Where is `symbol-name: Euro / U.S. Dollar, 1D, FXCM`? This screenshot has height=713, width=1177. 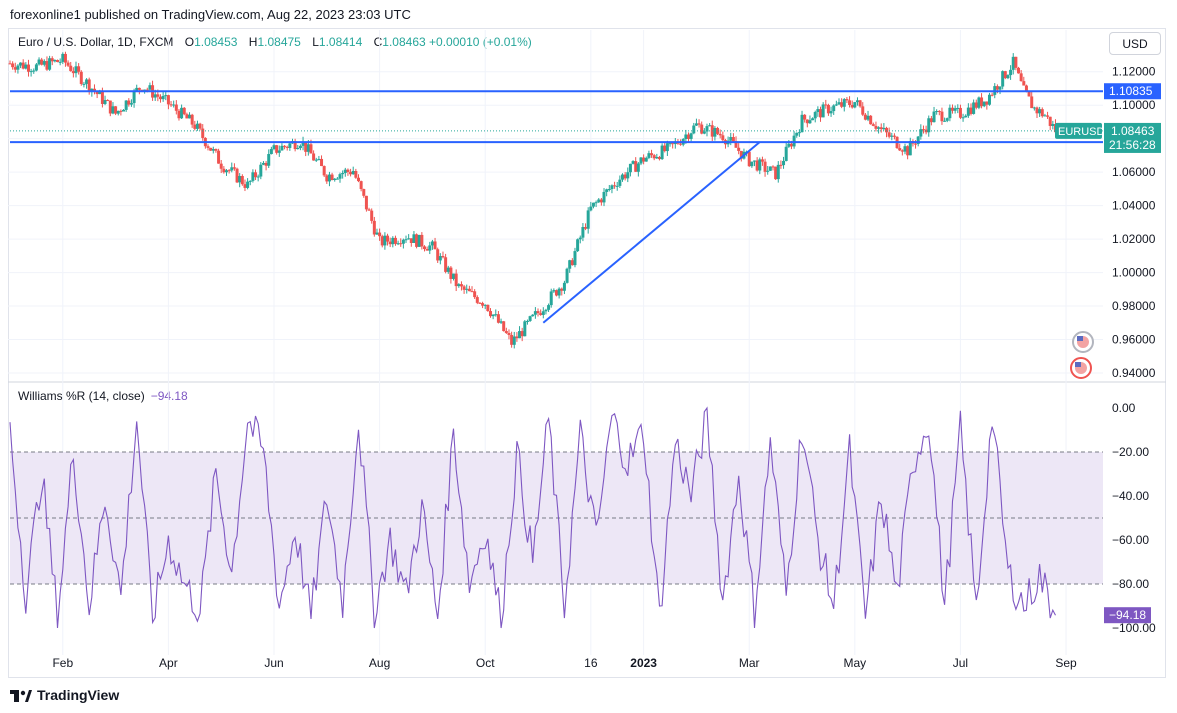 symbol-name: Euro / U.S. Dollar, 1D, FXCM is located at coordinates (96, 42).